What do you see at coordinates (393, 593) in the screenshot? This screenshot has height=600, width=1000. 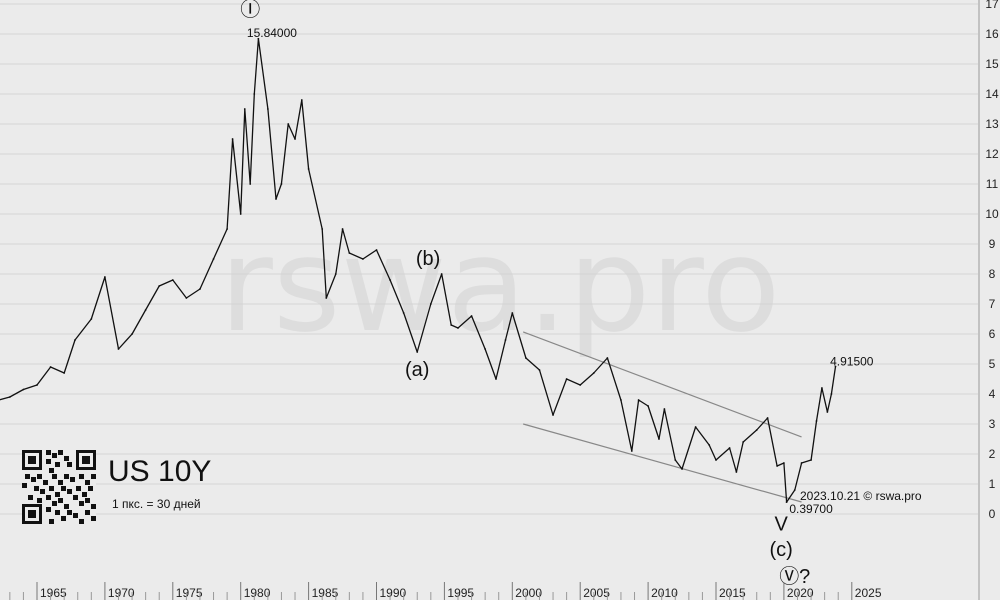 I see `x-tick-label: 1990` at bounding box center [393, 593].